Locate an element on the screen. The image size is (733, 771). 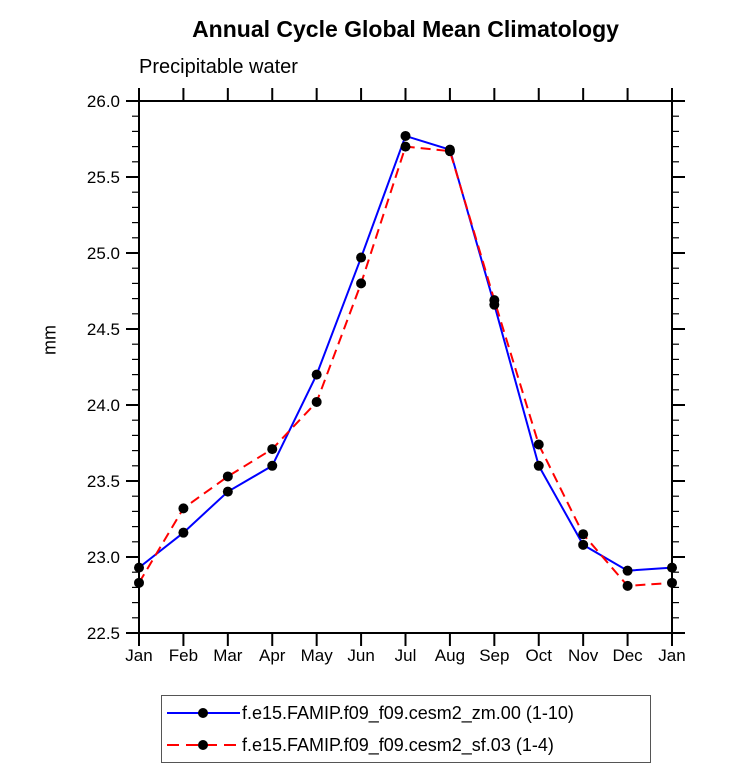
y-tick-label: 24.0 is located at coordinates (103, 405).